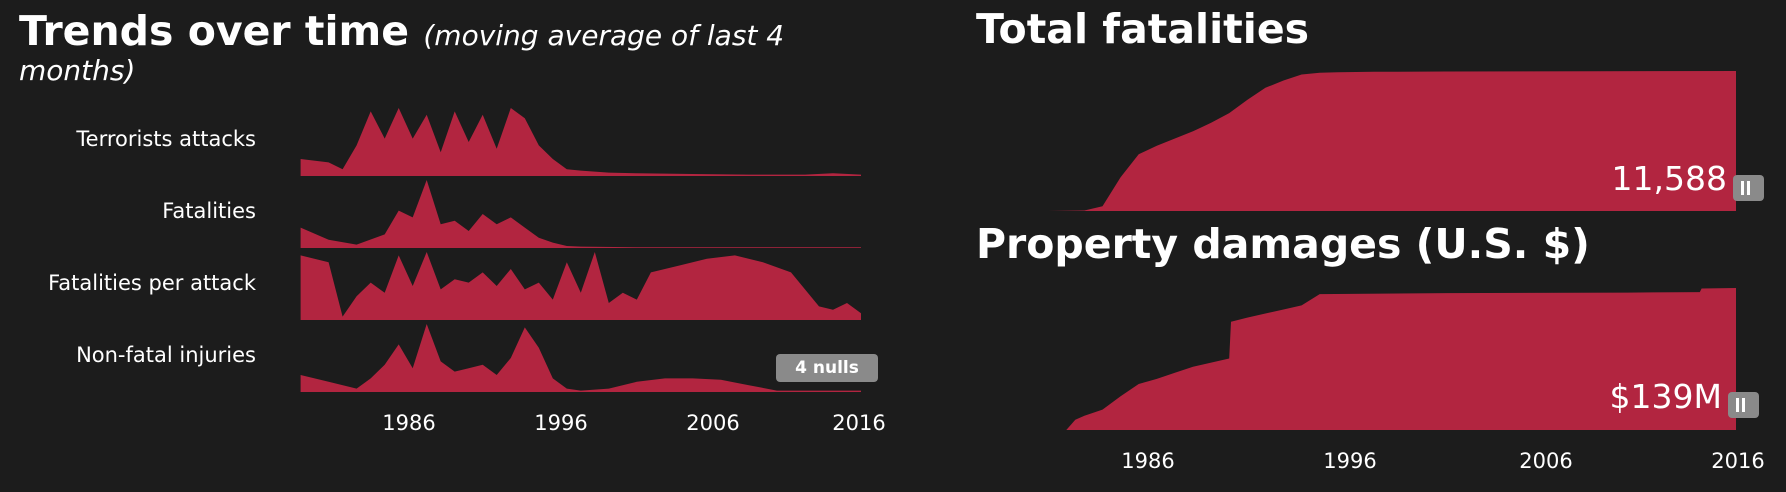 This screenshot has width=1786, height=492. What do you see at coordinates (1143, 29) in the screenshot?
I see `total-fatalities-title: Total fatalities` at bounding box center [1143, 29].